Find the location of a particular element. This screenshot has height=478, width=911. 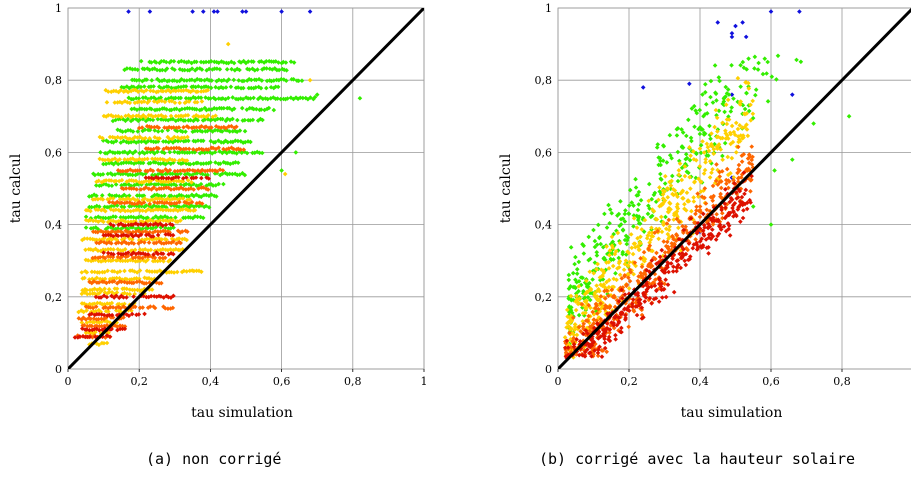

blue-point is located at coordinates (203, 11).